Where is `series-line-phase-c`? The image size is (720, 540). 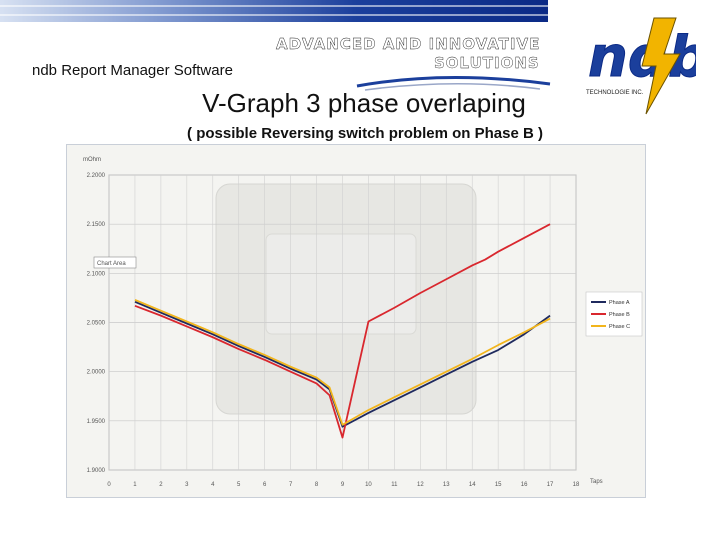
series-line-phase-c is located at coordinates (342, 362).